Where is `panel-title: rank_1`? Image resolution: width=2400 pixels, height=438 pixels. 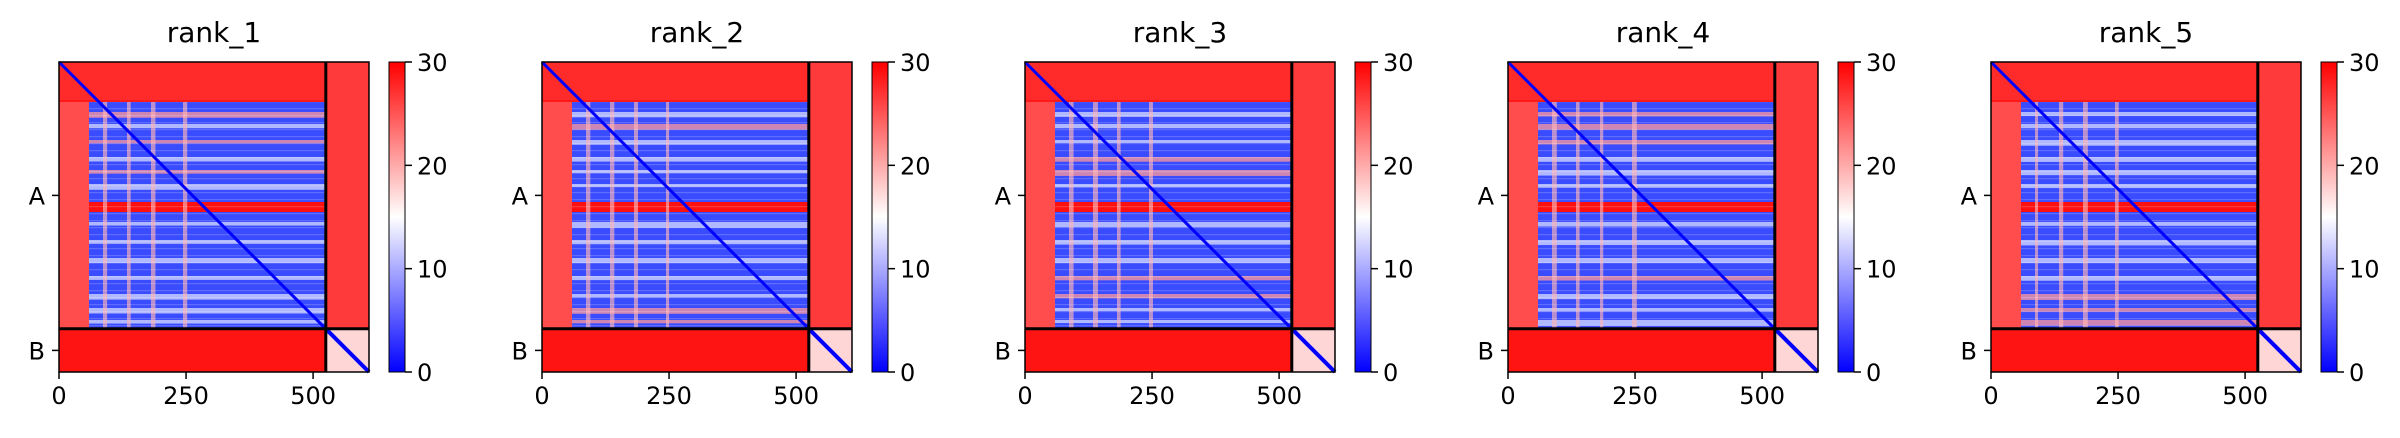 panel-title: rank_1 is located at coordinates (214, 32).